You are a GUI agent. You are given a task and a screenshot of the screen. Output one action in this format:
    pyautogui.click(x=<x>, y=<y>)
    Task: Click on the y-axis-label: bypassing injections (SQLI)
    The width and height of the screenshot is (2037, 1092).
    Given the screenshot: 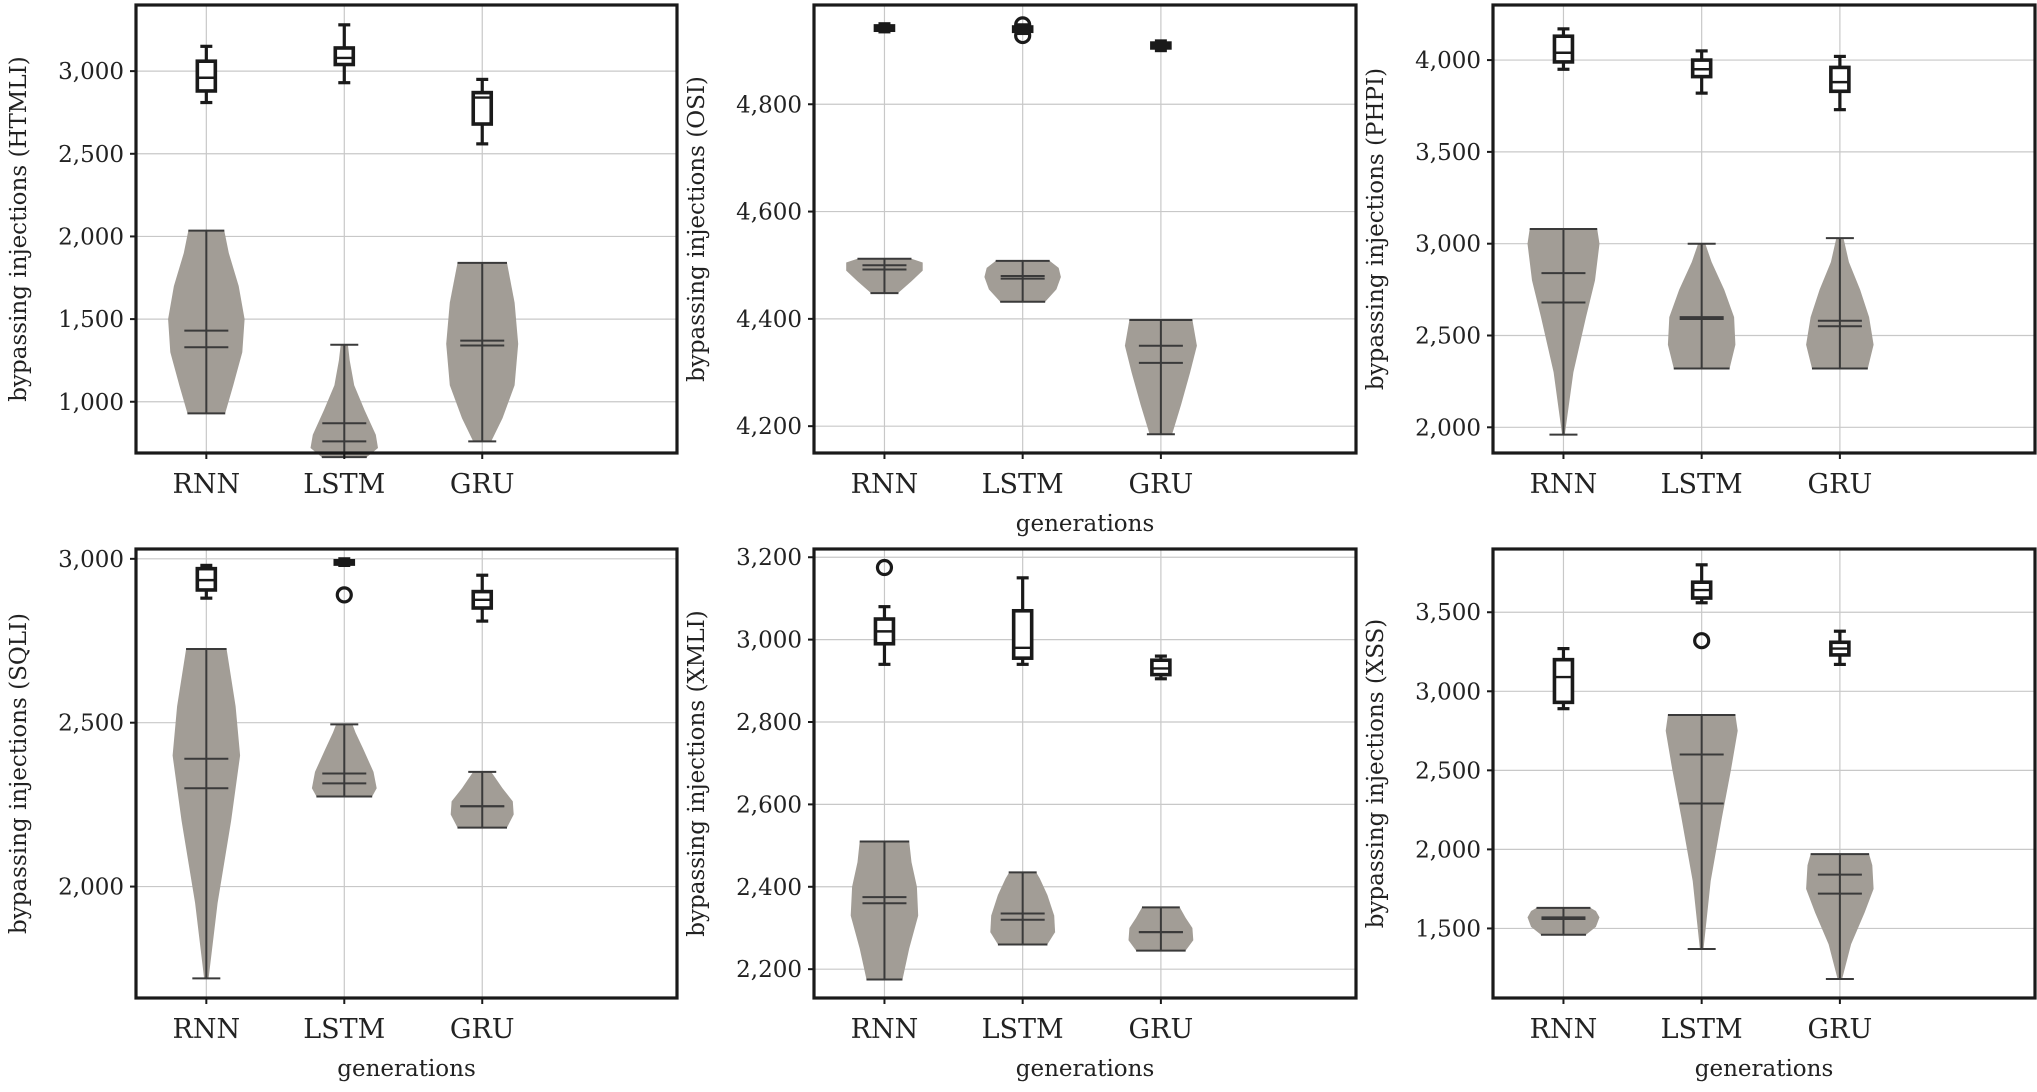 What is the action you would take?
    pyautogui.click(x=19, y=773)
    